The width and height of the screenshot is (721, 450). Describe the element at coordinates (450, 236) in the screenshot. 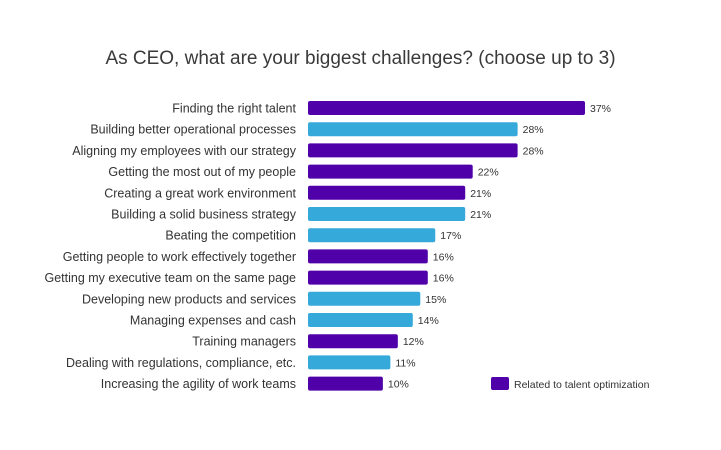

I see `value-label: 17%` at that location.